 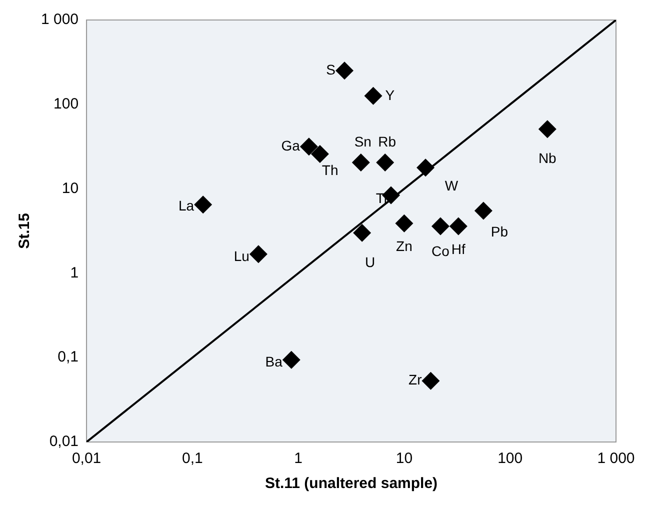 I want to click on x-tick-label: 100, so click(x=510, y=459).